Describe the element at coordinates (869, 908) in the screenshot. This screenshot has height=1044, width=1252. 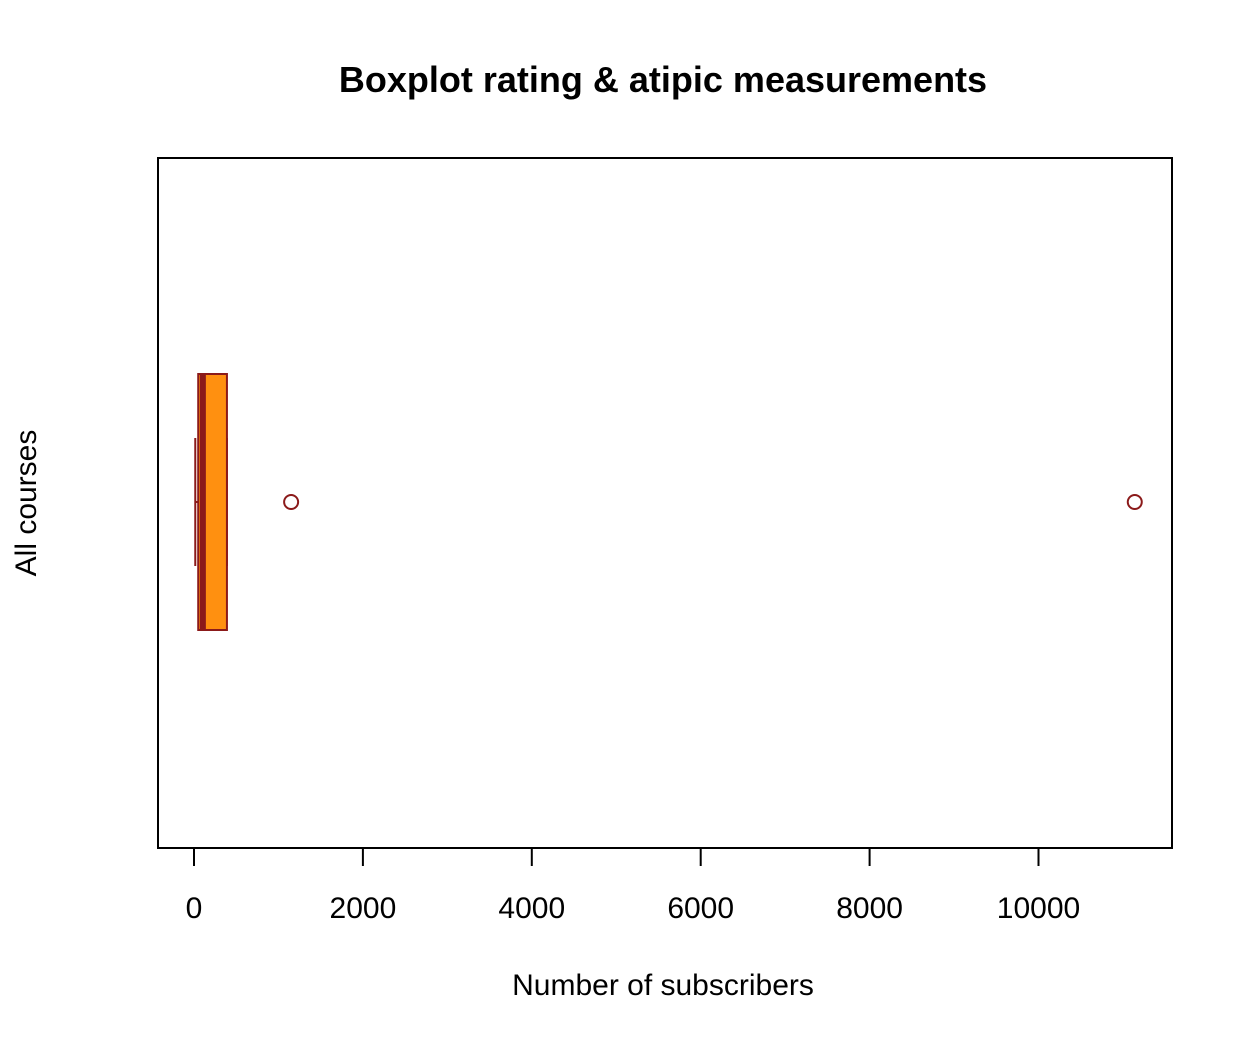
I see `x-tick-label: 8000` at that location.